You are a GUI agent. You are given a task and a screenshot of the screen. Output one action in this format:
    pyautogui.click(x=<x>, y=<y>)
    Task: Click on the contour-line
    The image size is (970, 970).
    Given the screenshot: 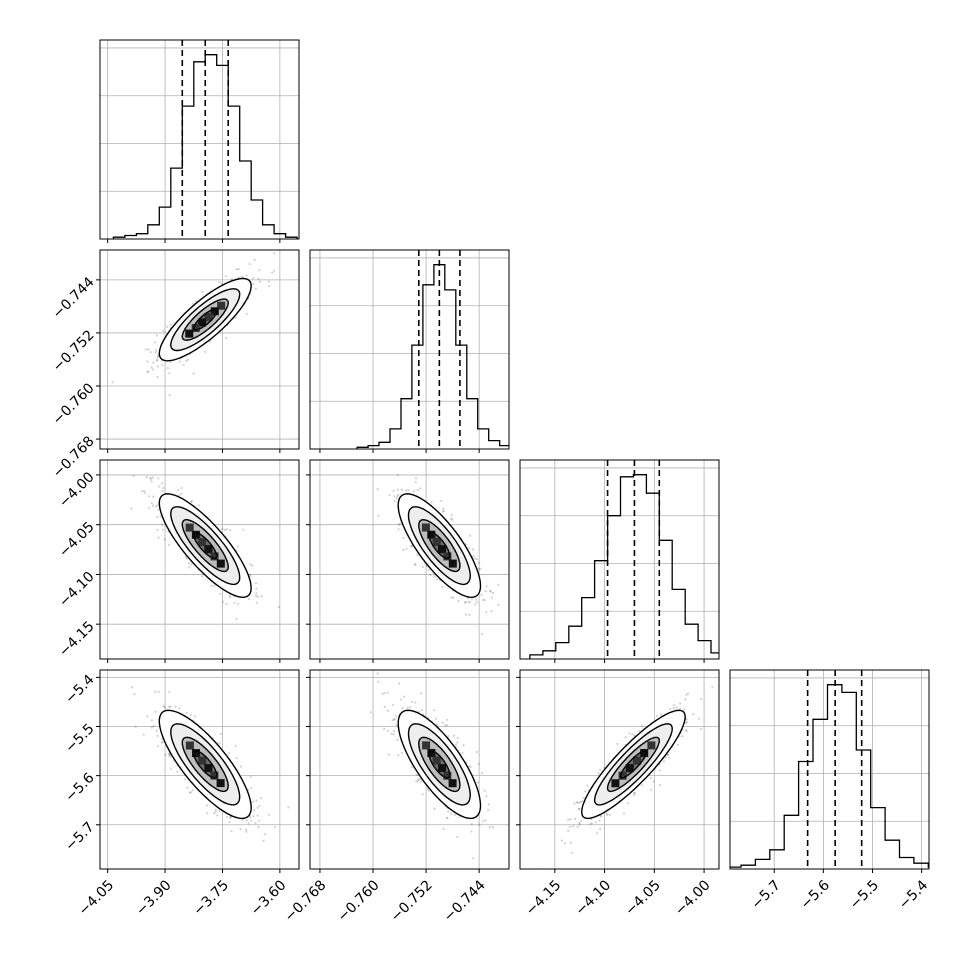 What is the action you would take?
    pyautogui.click(x=439, y=545)
    